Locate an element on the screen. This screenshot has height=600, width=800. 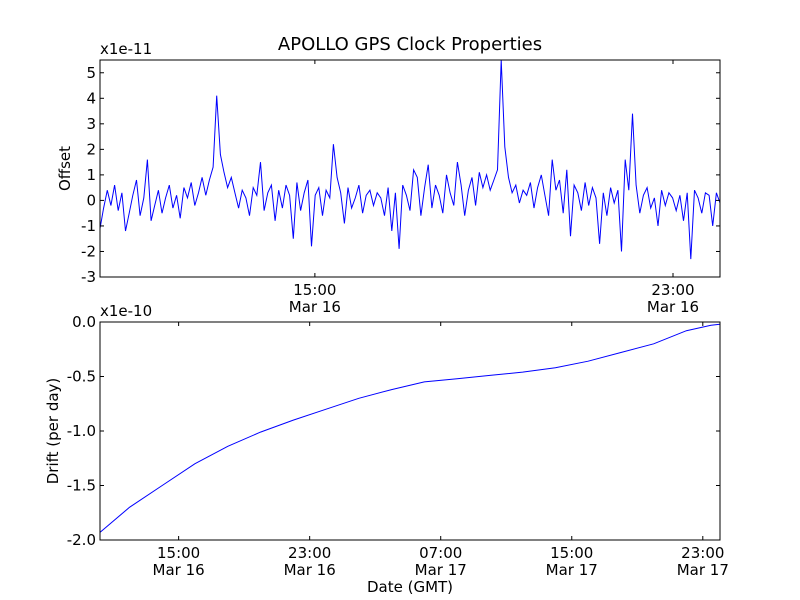
x-axis-label: Date (GMT) is located at coordinates (410, 587).